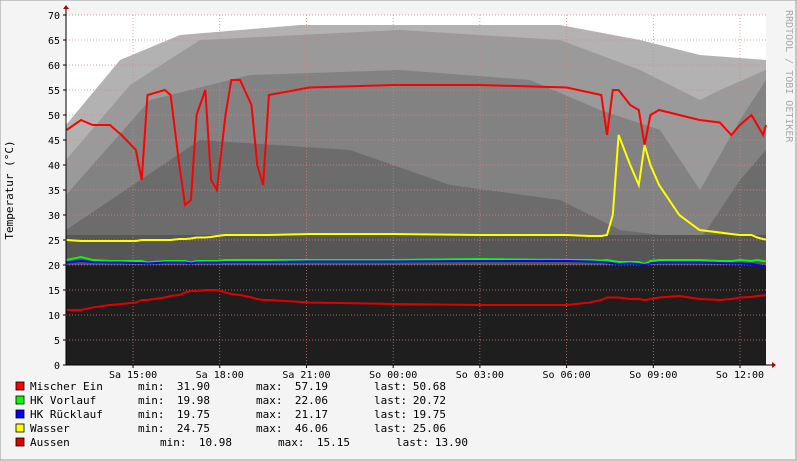  What do you see at coordinates (66, 414) in the screenshot?
I see `legend-label: HK Rücklauf` at bounding box center [66, 414].